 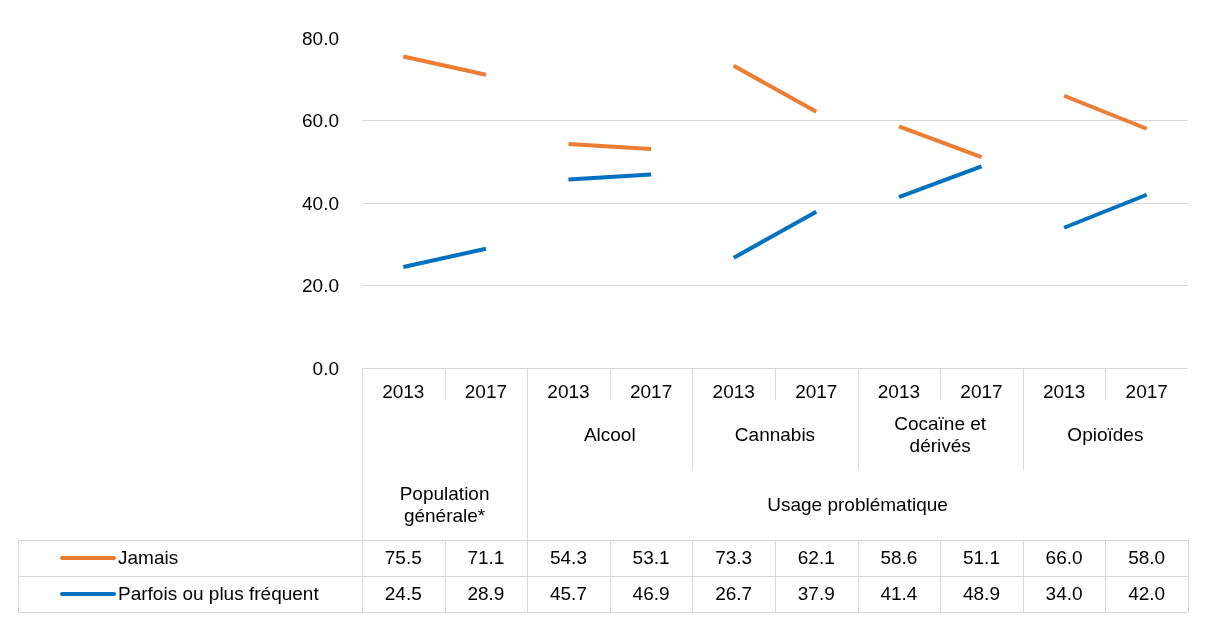 I want to click on text: Opioïdes, so click(x=1105, y=435).